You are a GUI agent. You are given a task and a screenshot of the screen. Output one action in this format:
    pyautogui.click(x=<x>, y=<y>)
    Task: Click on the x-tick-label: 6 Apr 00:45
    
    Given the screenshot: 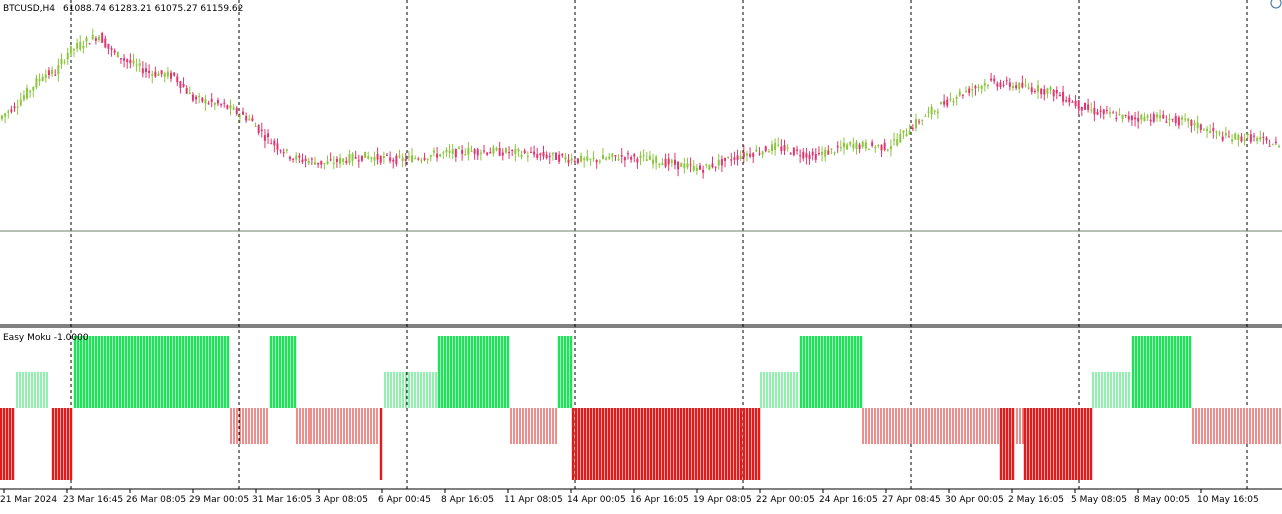 What is the action you would take?
    pyautogui.click(x=404, y=500)
    